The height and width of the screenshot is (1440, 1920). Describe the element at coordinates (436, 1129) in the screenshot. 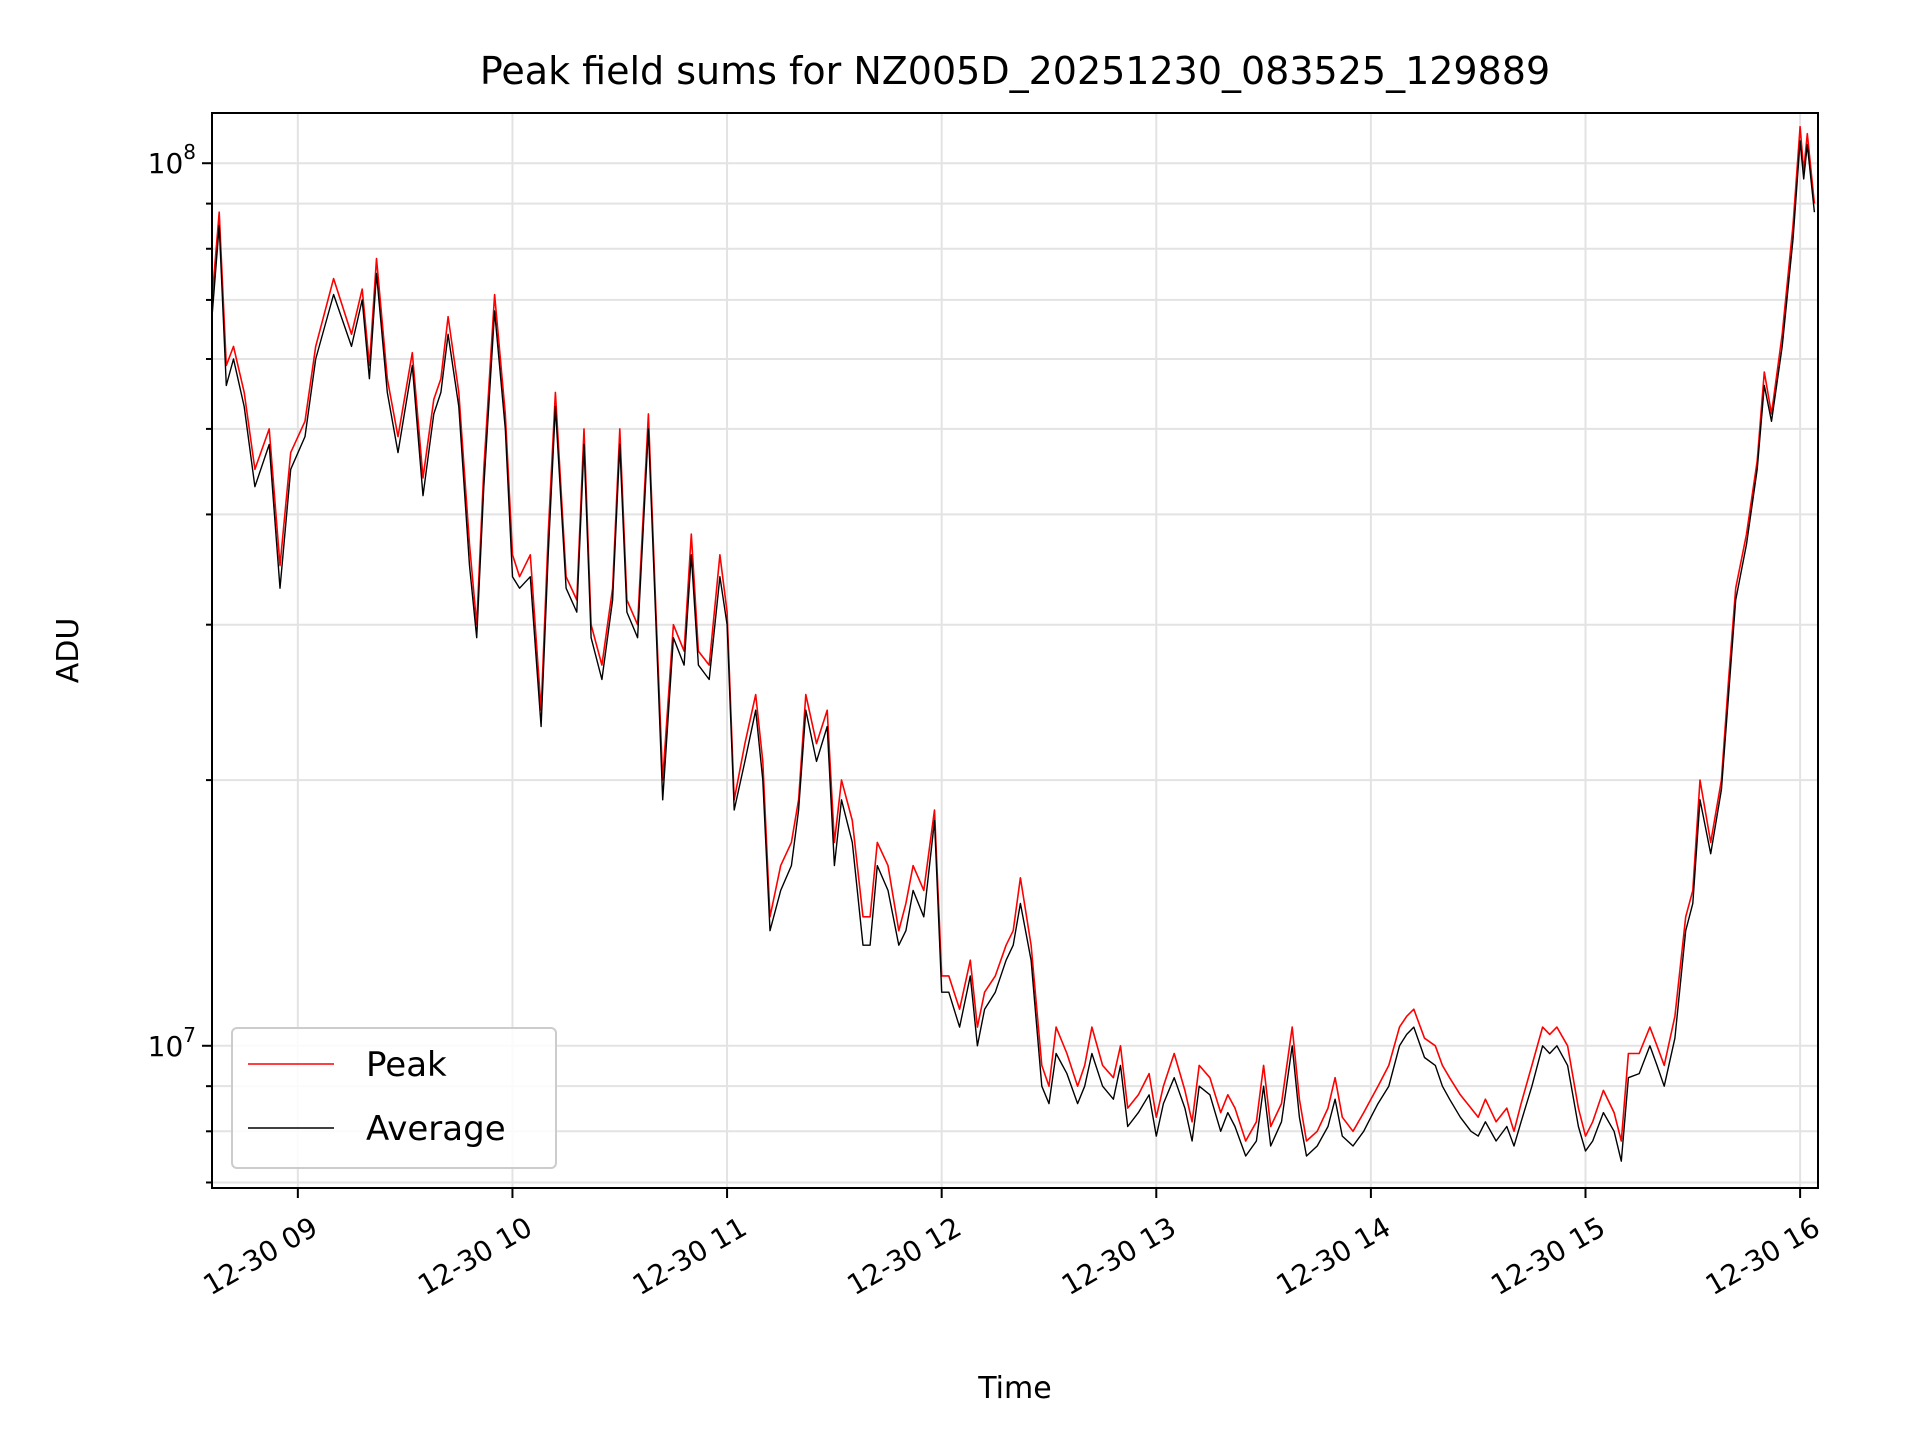

I see `legend-average-label: Average` at that location.